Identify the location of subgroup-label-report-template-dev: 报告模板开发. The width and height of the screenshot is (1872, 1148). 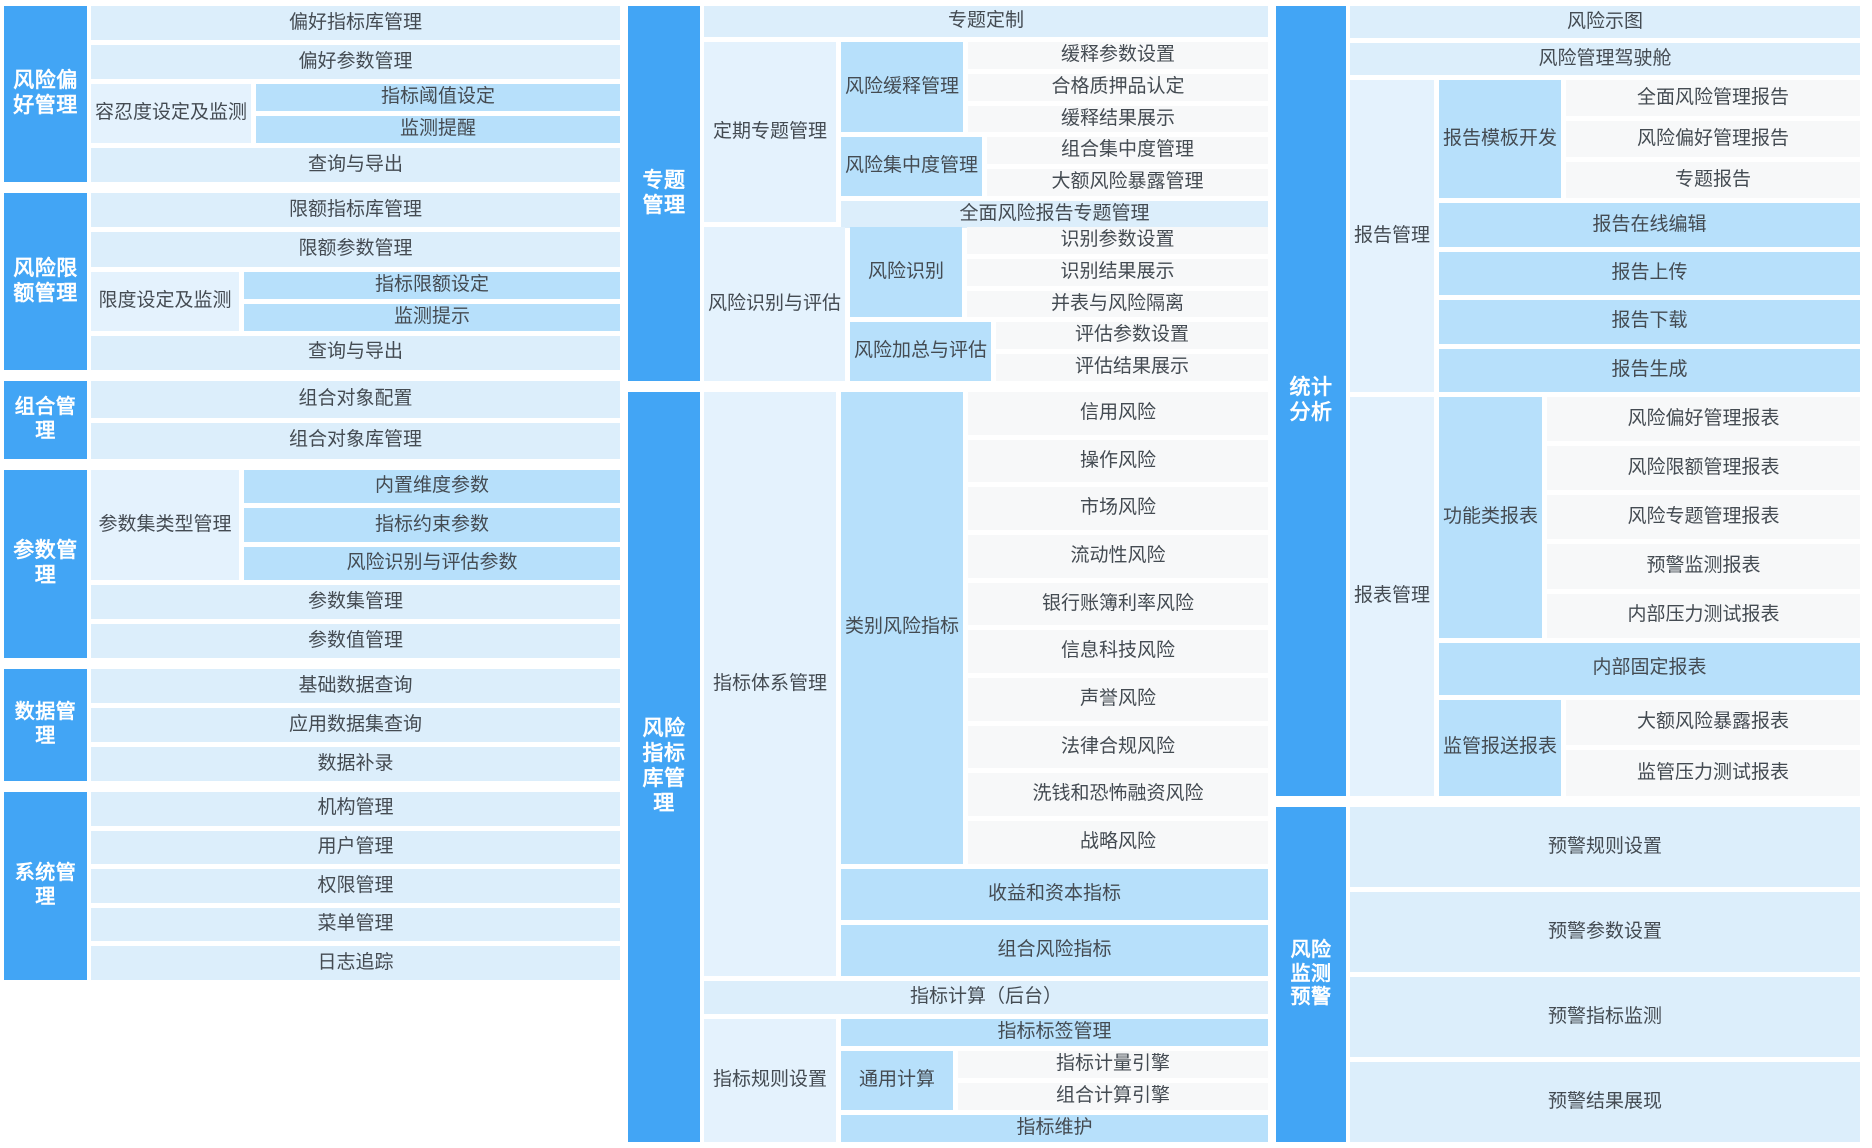
(1500, 139).